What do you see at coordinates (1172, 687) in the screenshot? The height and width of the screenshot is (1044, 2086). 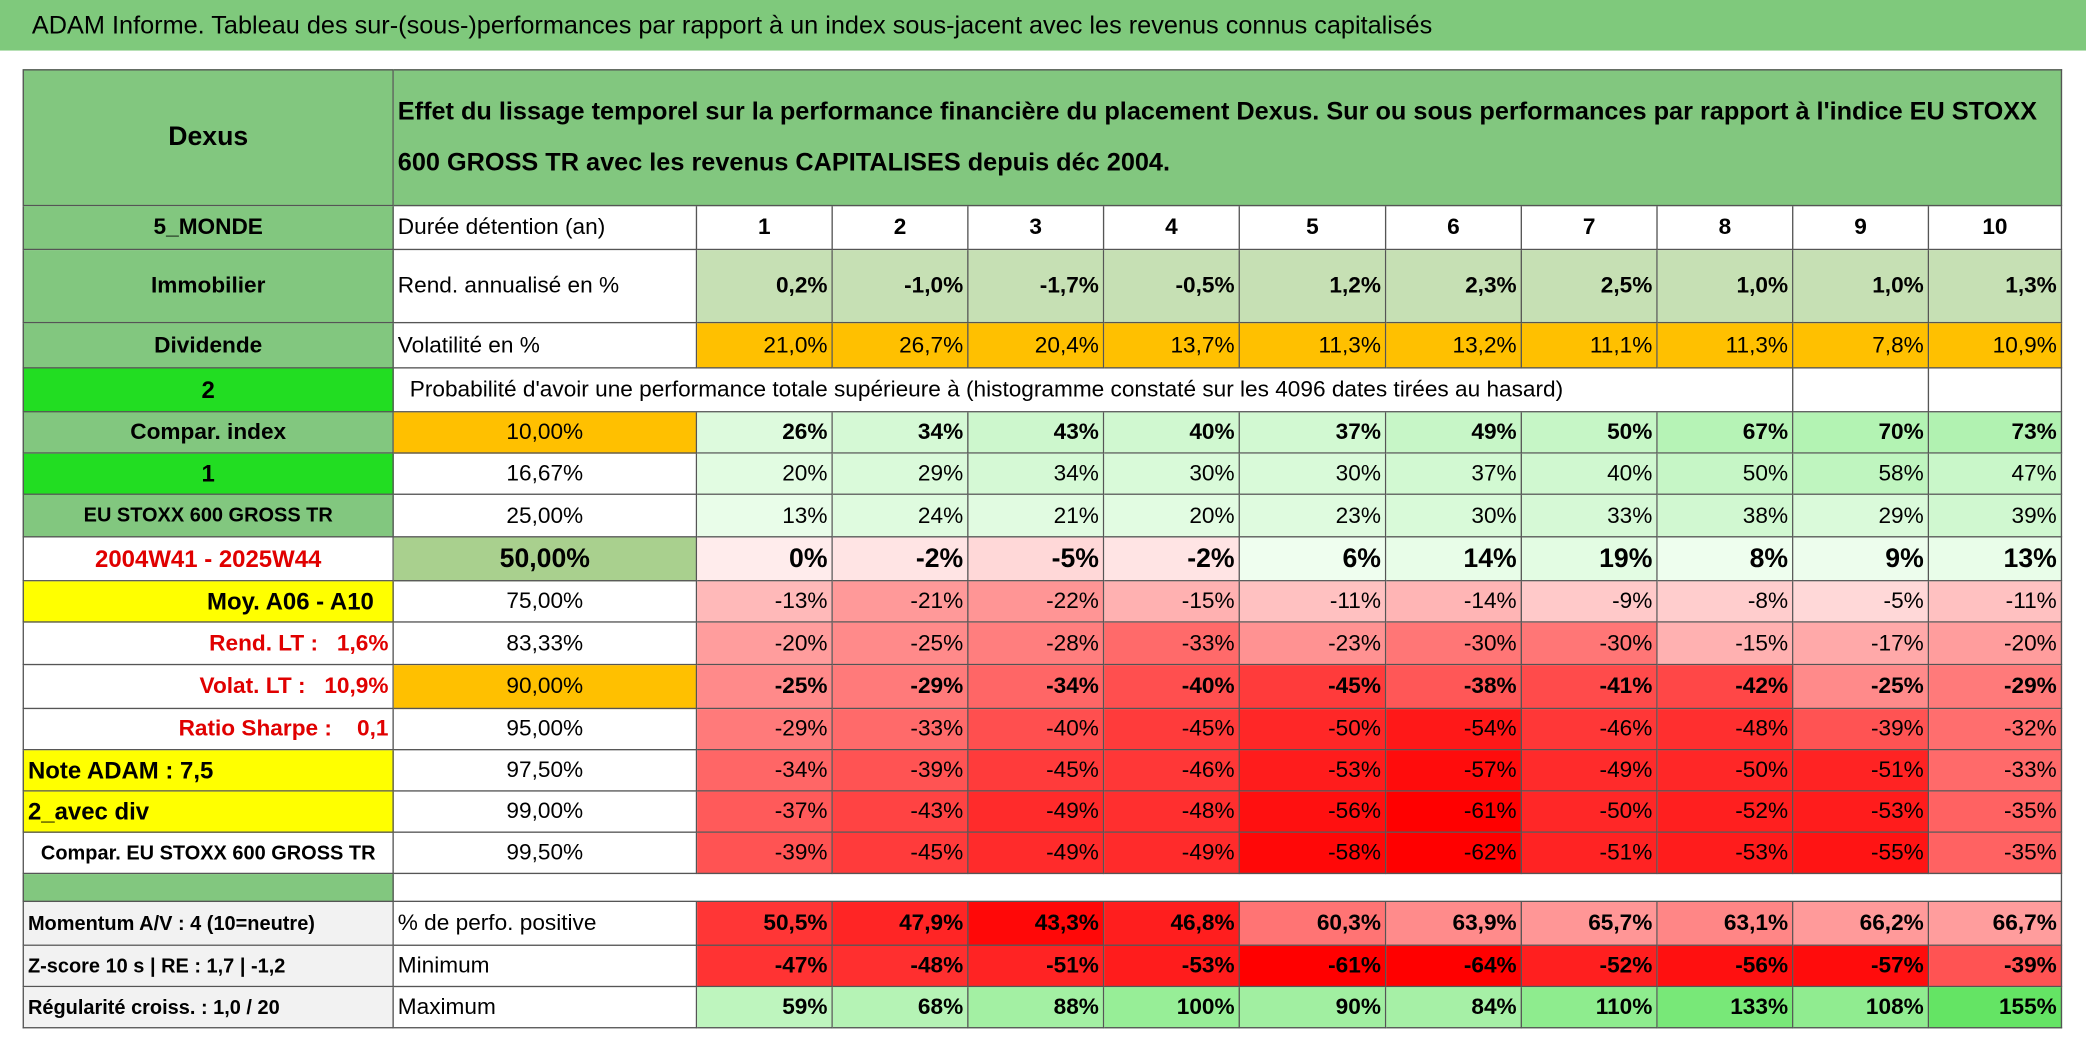 I see `value-cell: -40%` at bounding box center [1172, 687].